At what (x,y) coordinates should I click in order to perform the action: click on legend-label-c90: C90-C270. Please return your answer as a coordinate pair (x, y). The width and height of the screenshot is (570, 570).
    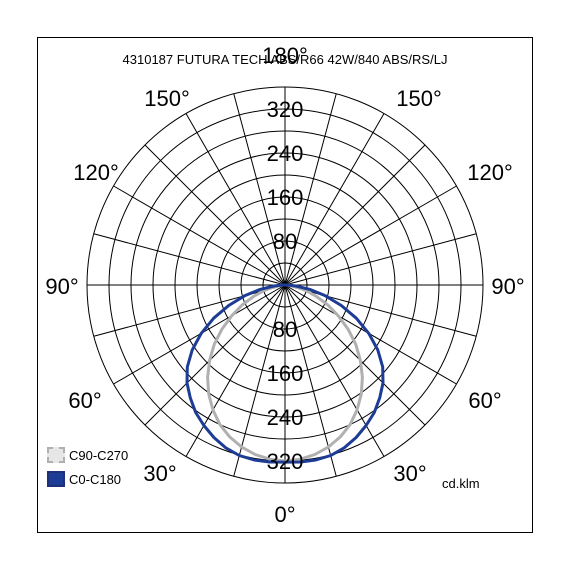
    Looking at the image, I should click on (99, 455).